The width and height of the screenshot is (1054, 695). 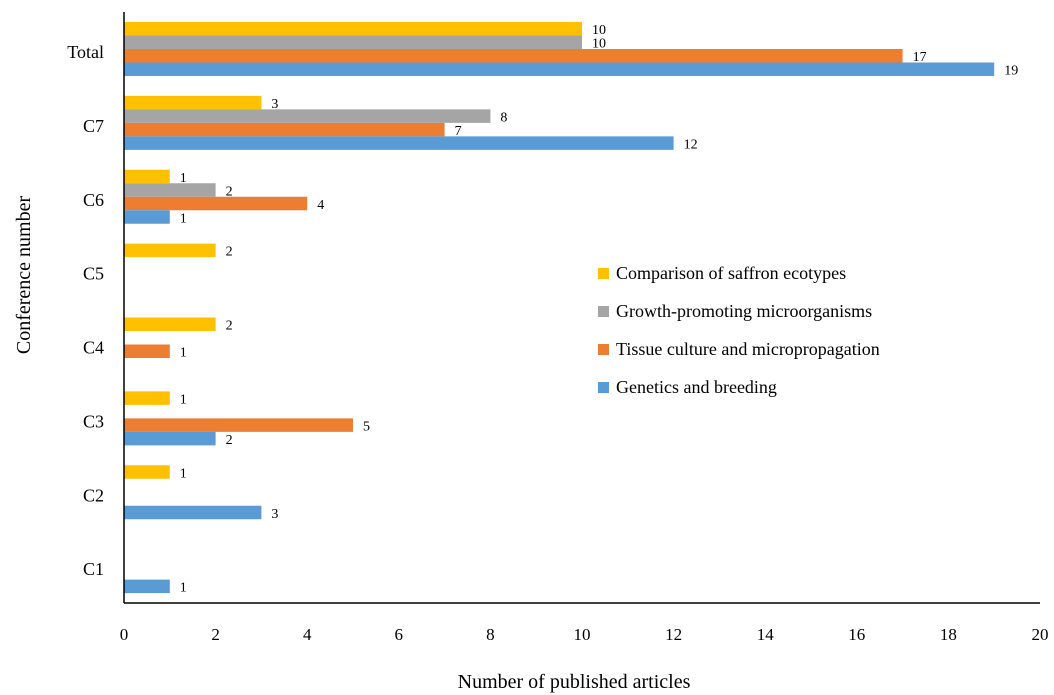 What do you see at coordinates (1040, 634) in the screenshot?
I see `x-tick-label-20: 20` at bounding box center [1040, 634].